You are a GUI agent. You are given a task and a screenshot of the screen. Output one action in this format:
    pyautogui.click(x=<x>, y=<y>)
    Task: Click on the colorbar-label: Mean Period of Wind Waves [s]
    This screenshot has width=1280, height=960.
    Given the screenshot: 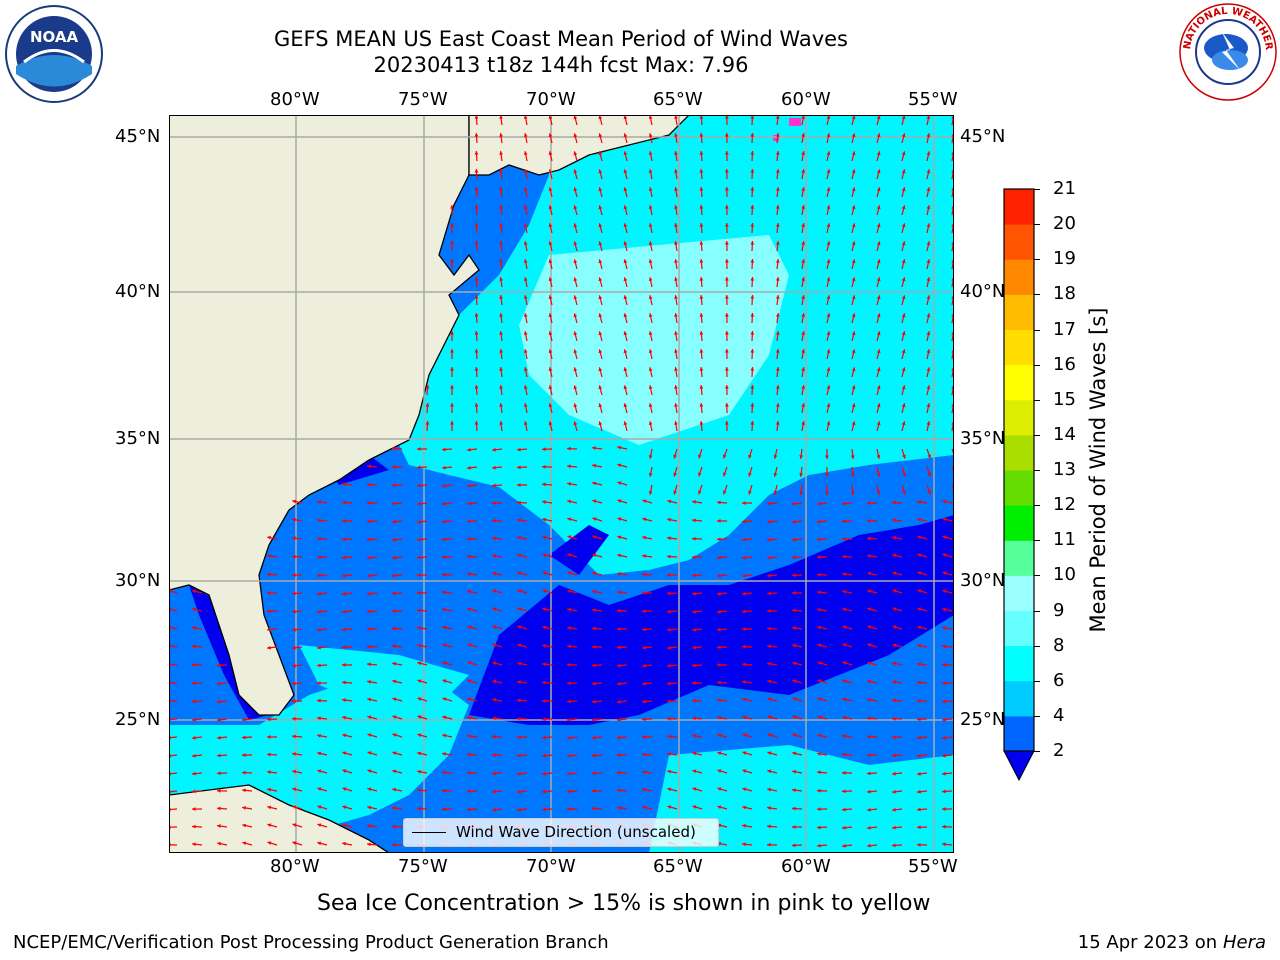 What is the action you would take?
    pyautogui.click(x=1098, y=470)
    